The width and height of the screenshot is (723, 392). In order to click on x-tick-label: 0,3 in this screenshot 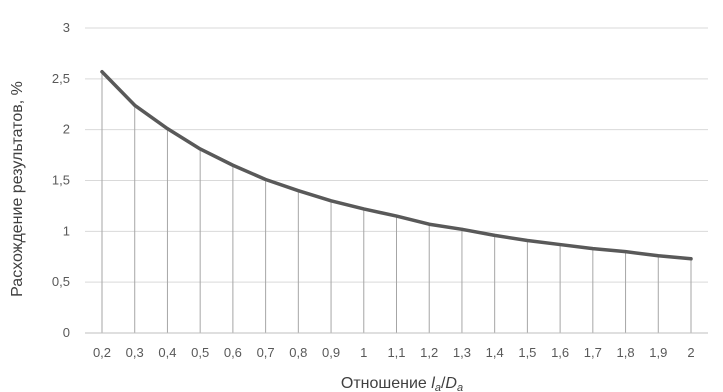, I will do `click(135, 352)`.